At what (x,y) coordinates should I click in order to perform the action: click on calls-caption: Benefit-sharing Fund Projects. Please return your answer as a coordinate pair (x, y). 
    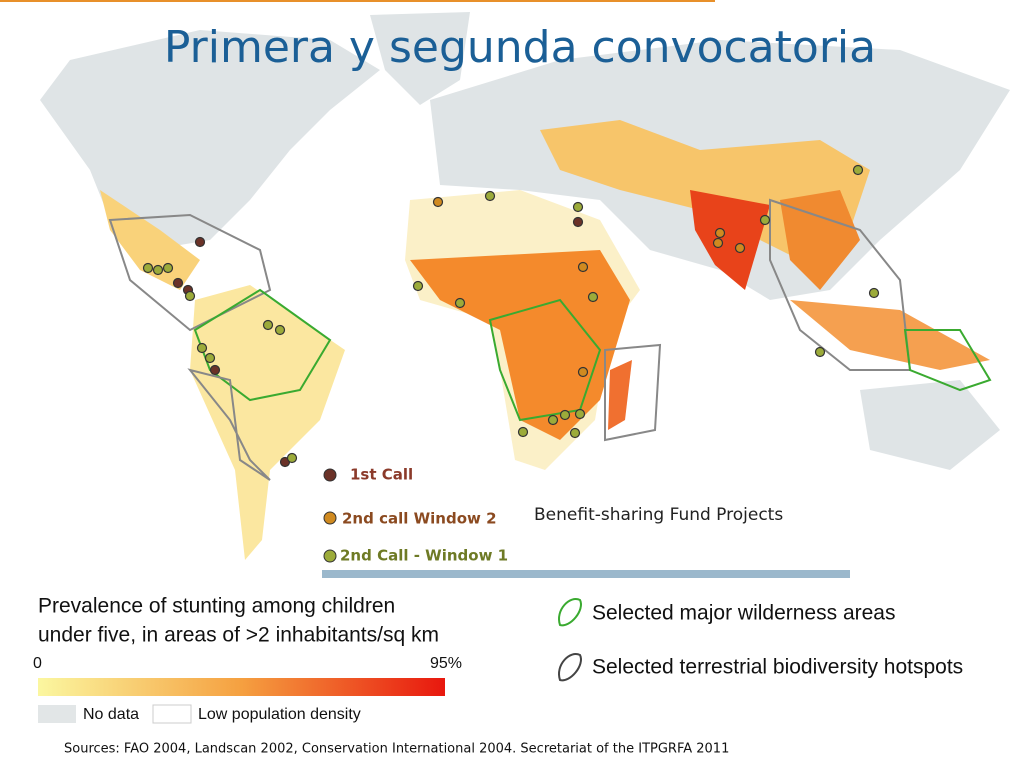
    Looking at the image, I should click on (658, 515).